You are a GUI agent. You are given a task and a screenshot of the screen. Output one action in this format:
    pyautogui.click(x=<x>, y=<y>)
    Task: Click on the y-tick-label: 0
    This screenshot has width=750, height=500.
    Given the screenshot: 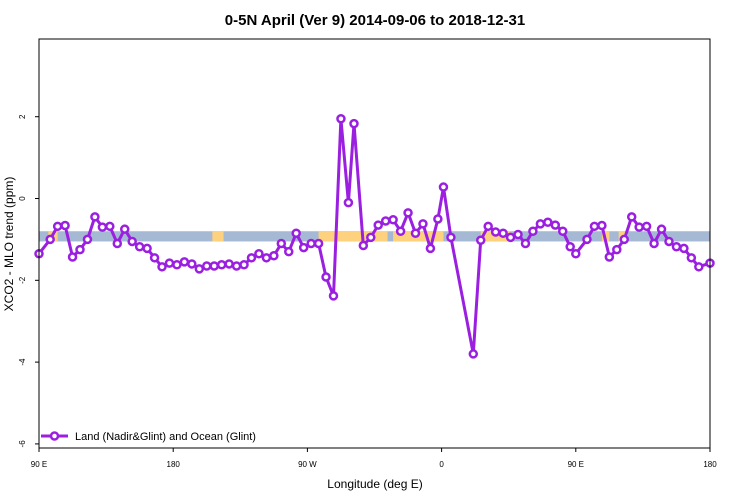 What is the action you would take?
    pyautogui.click(x=22, y=198)
    